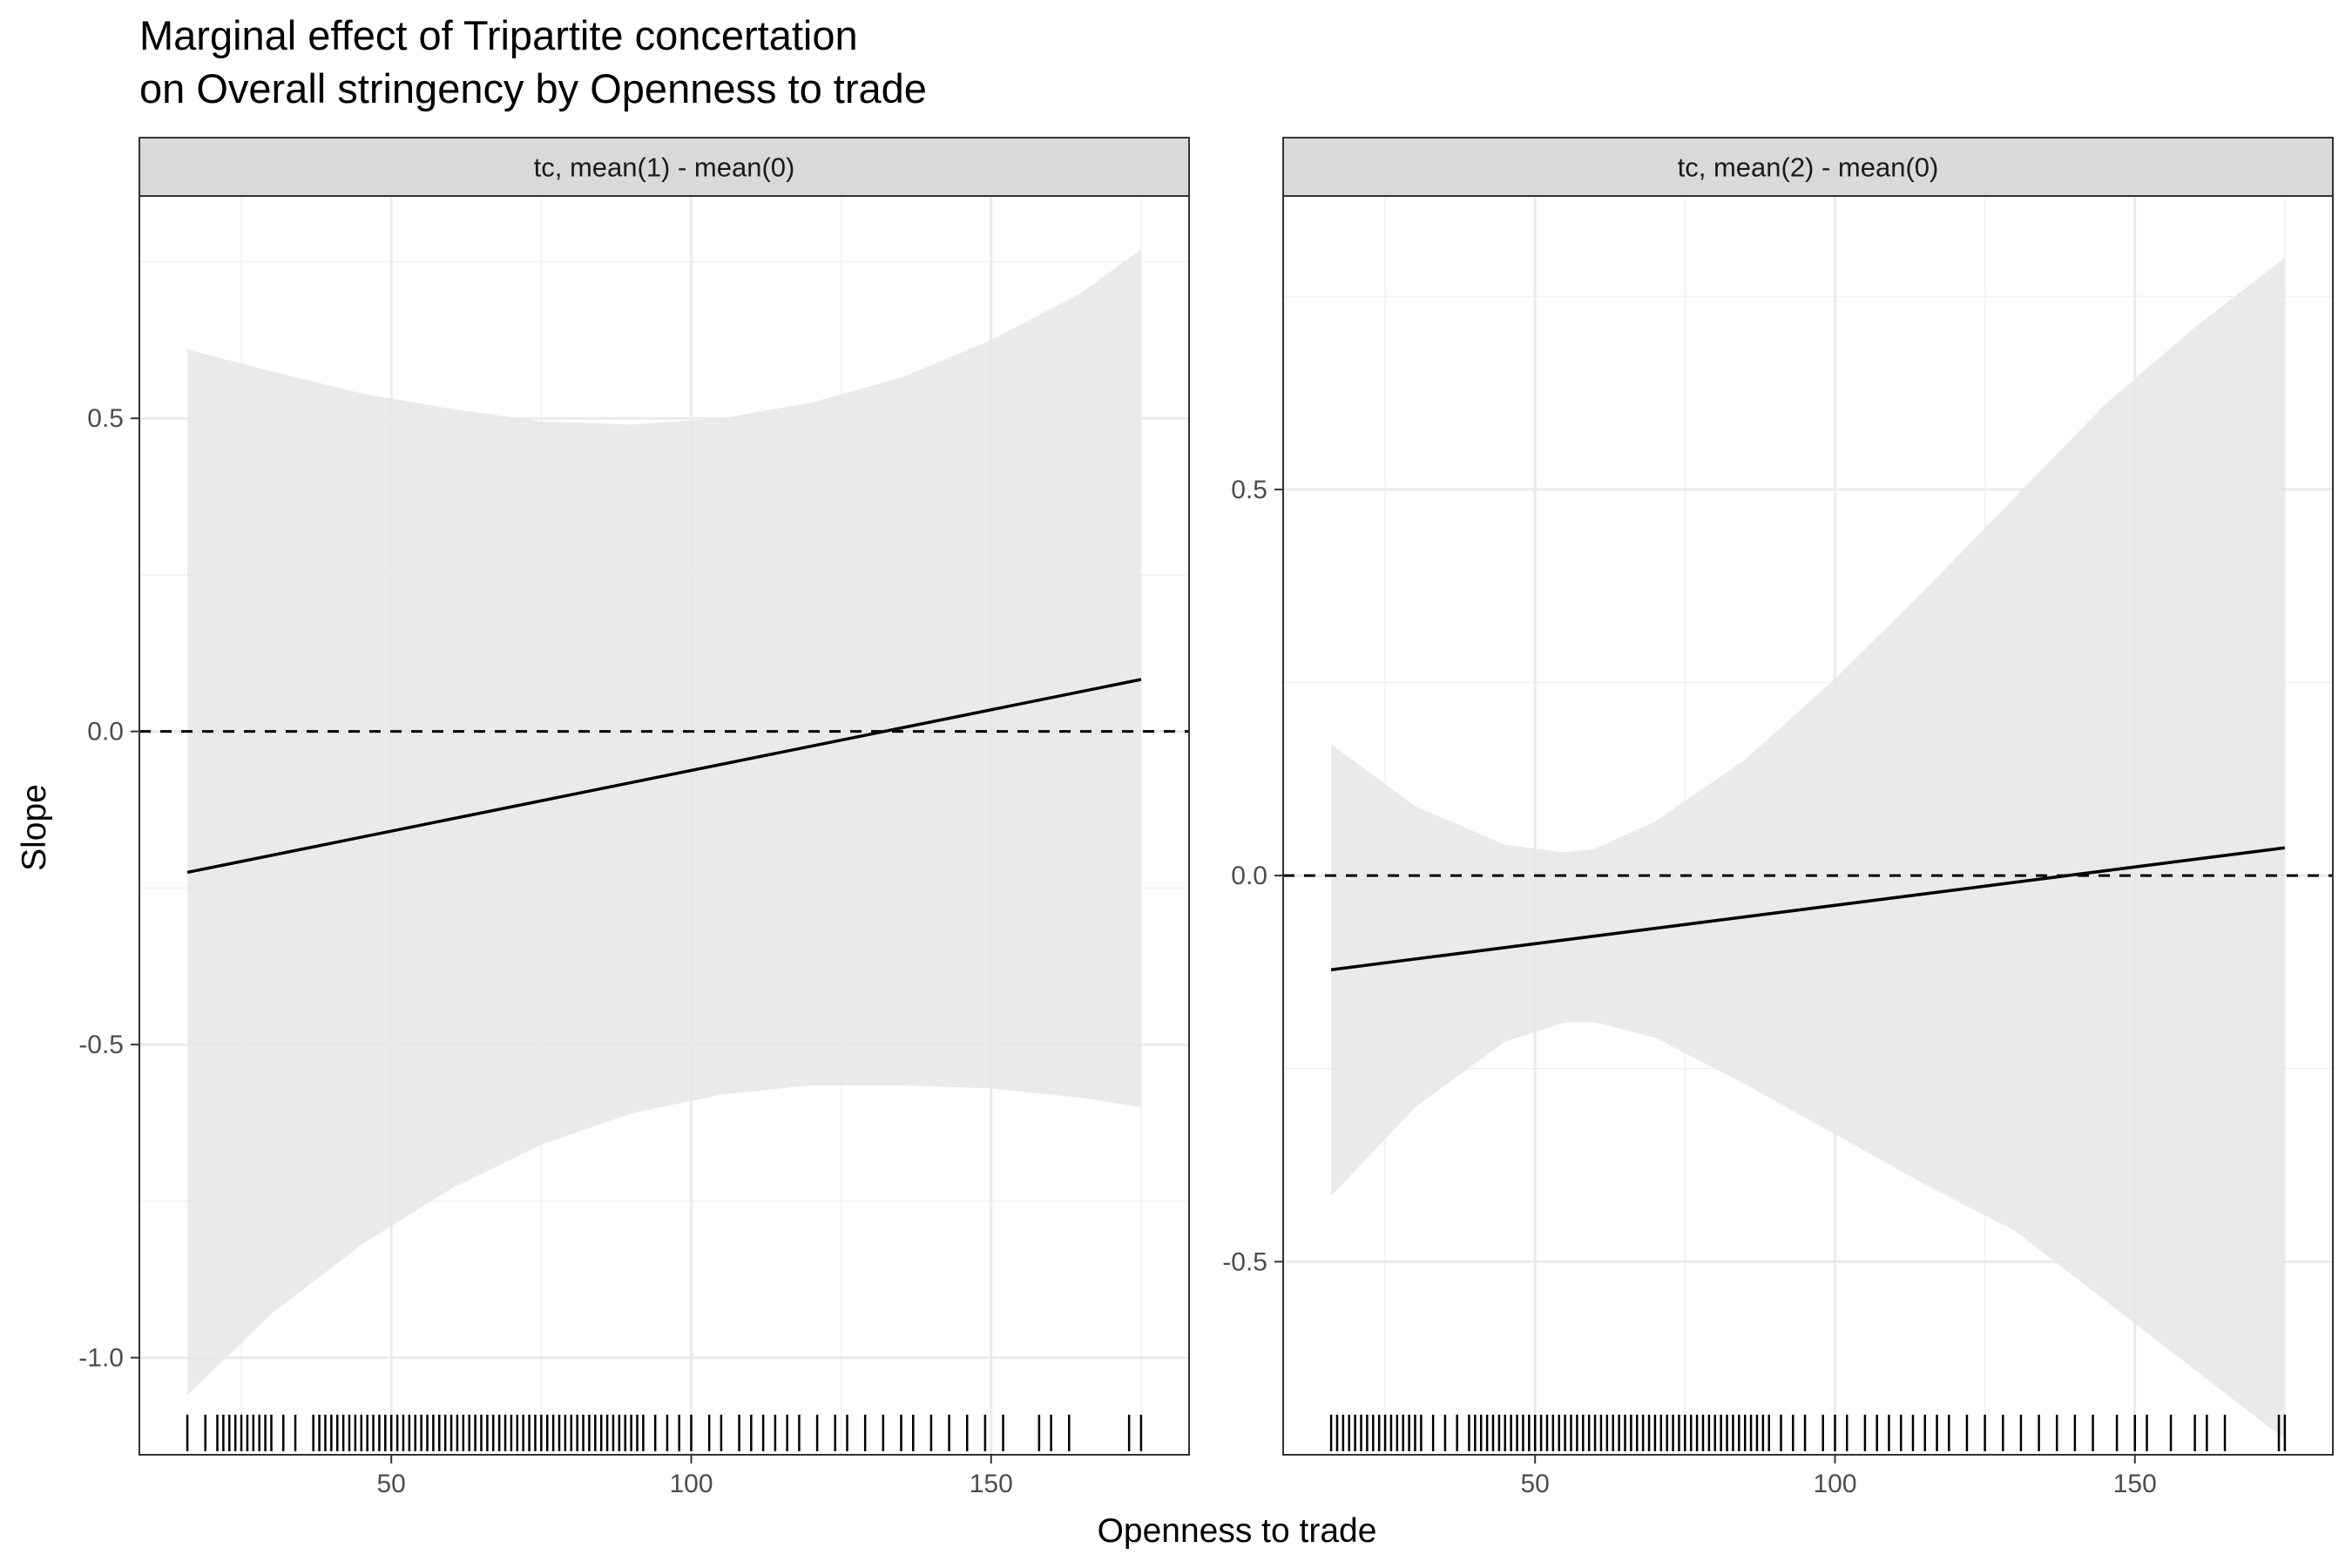  What do you see at coordinates (34, 827) in the screenshot?
I see `y-axis-title: Slope` at bounding box center [34, 827].